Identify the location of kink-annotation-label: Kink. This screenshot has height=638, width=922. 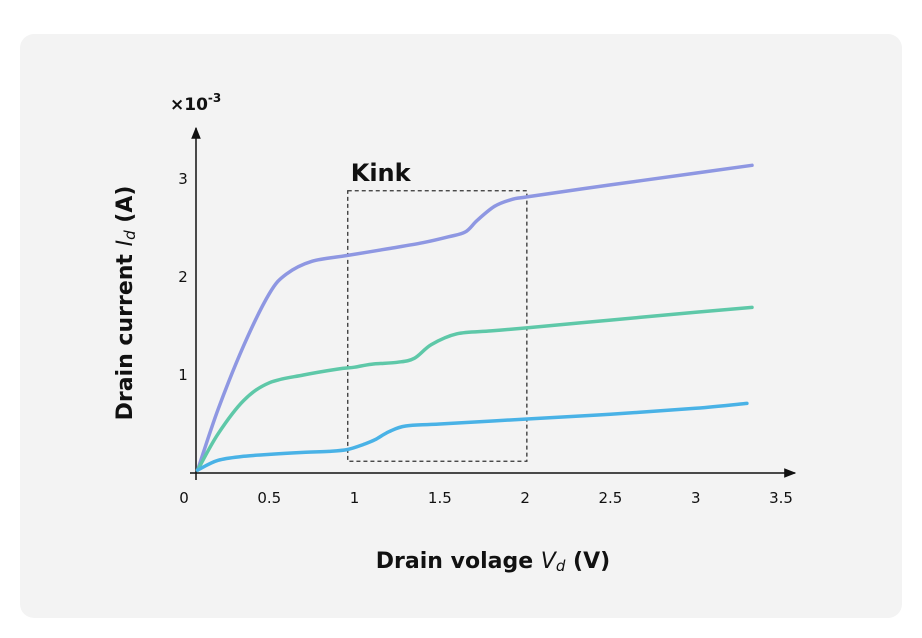
(381, 173).